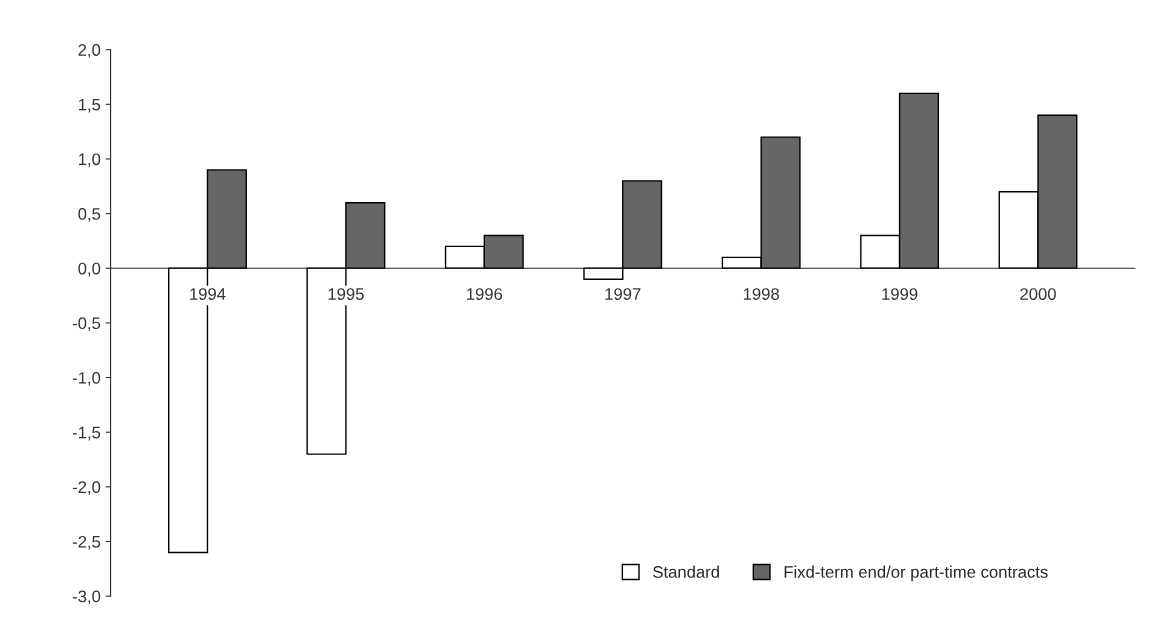  What do you see at coordinates (900, 294) in the screenshot?
I see `x-tick-label: 1999` at bounding box center [900, 294].